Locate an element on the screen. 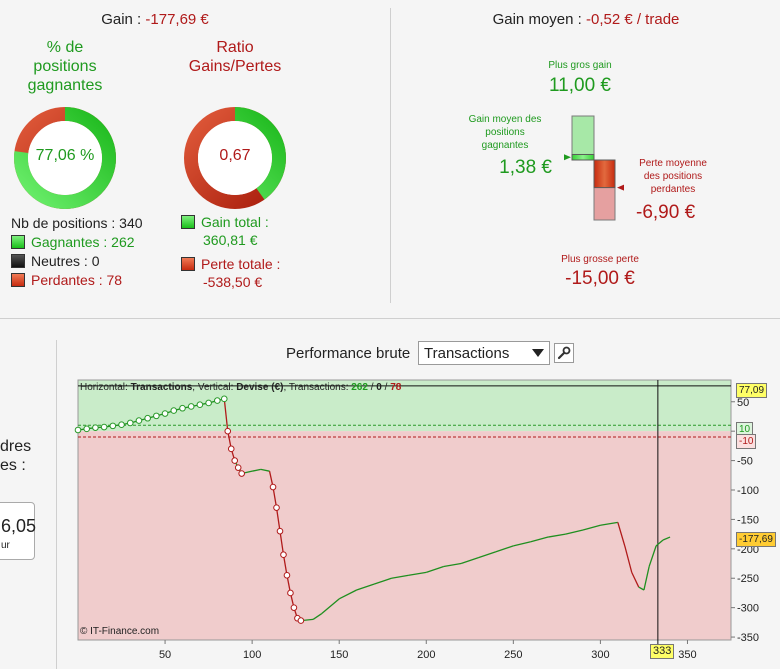  performance-dropdown-value: Transactions is located at coordinates (467, 353).